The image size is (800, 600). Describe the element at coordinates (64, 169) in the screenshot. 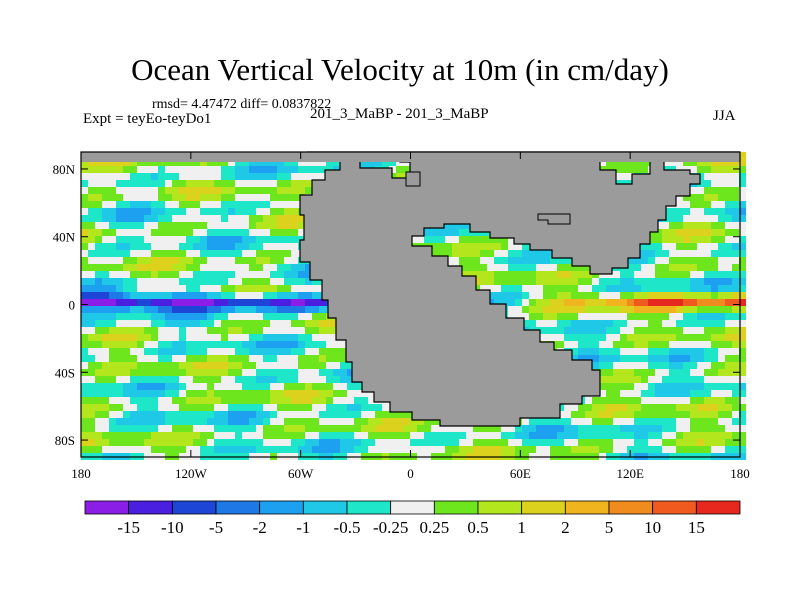

I see `y-tick-label: 80N` at that location.